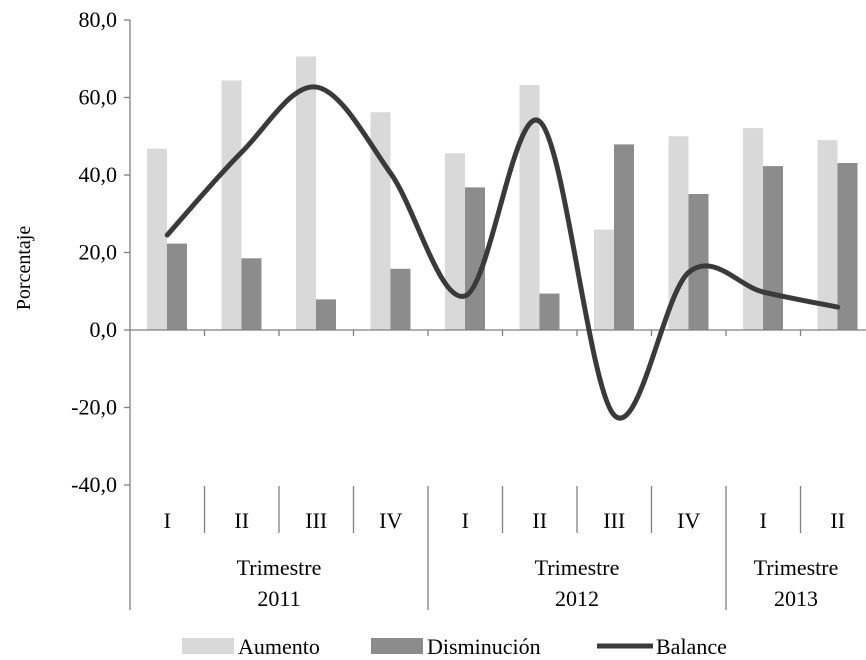 This screenshot has width=866, height=660. I want to click on y-tick-label: 80,0, so click(98, 19).